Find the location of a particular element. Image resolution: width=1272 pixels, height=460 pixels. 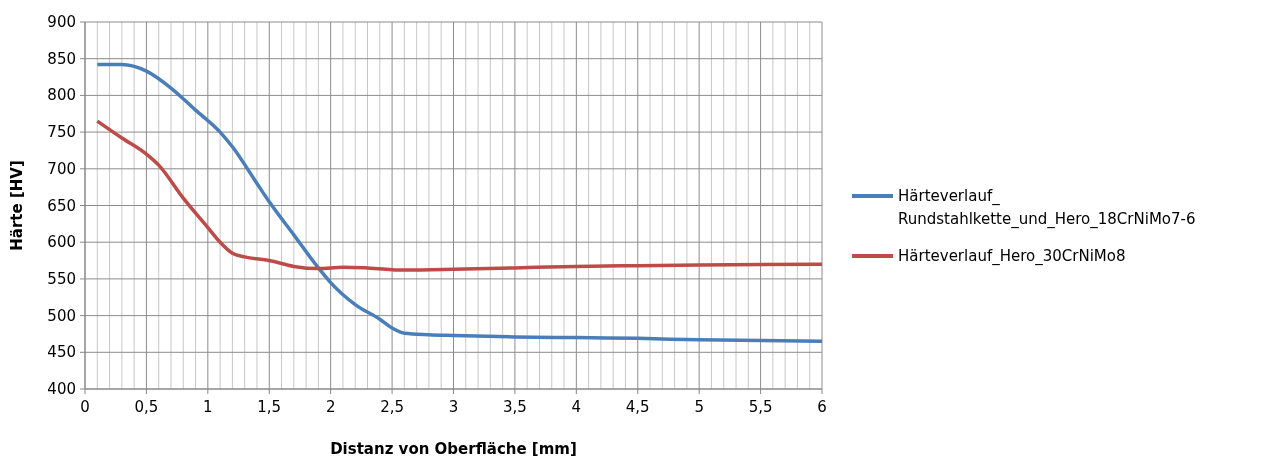

y-tick-label: 850 is located at coordinates (61, 58).